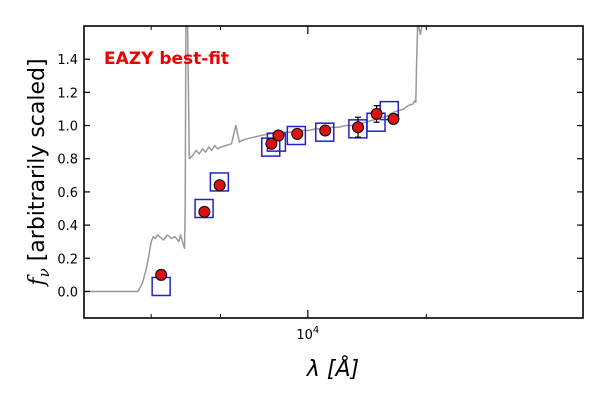 This screenshot has height=400, width=600. What do you see at coordinates (67, 226) in the screenshot?
I see `y-tick-label: 0.4` at bounding box center [67, 226].